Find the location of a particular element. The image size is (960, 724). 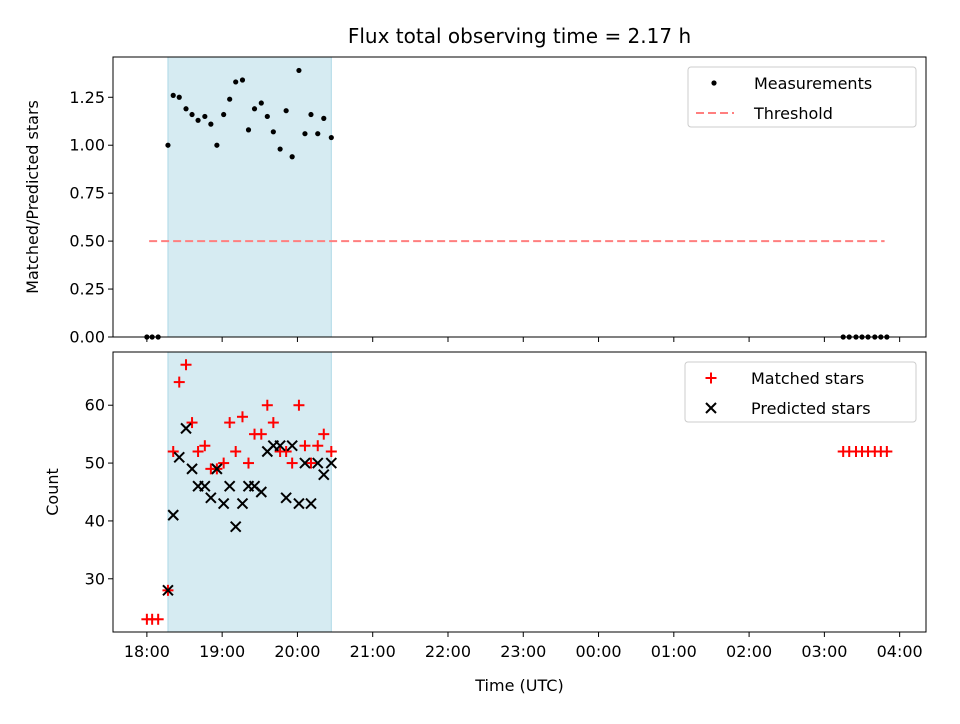

top-y-axis-label: Matched/Predicted stars is located at coordinates (32, 197).